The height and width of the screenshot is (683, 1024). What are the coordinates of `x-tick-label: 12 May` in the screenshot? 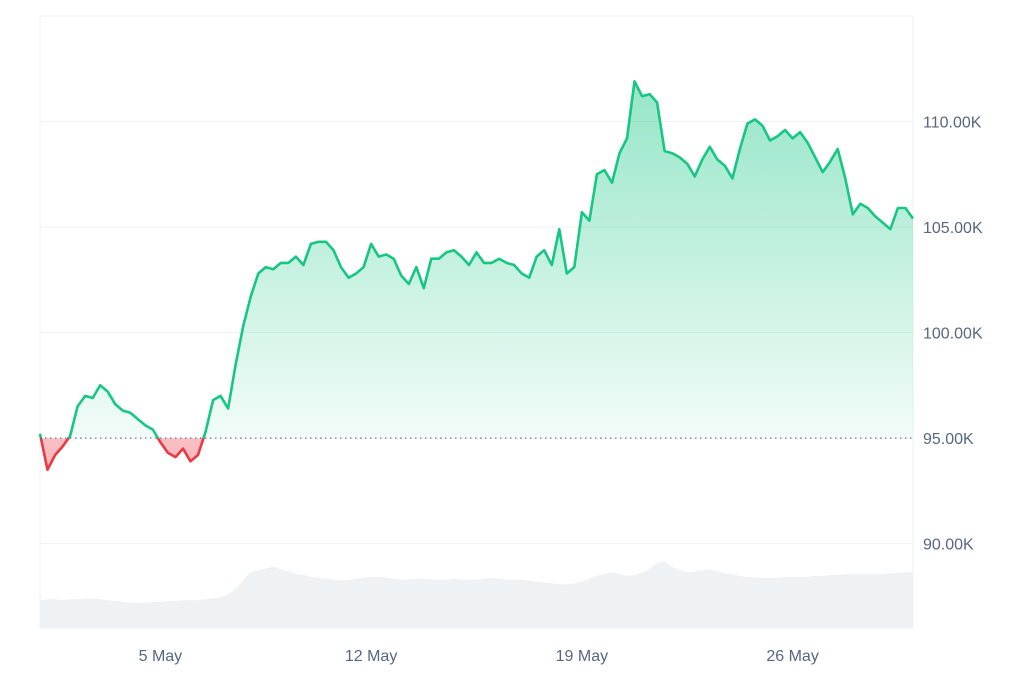 It's located at (371, 656).